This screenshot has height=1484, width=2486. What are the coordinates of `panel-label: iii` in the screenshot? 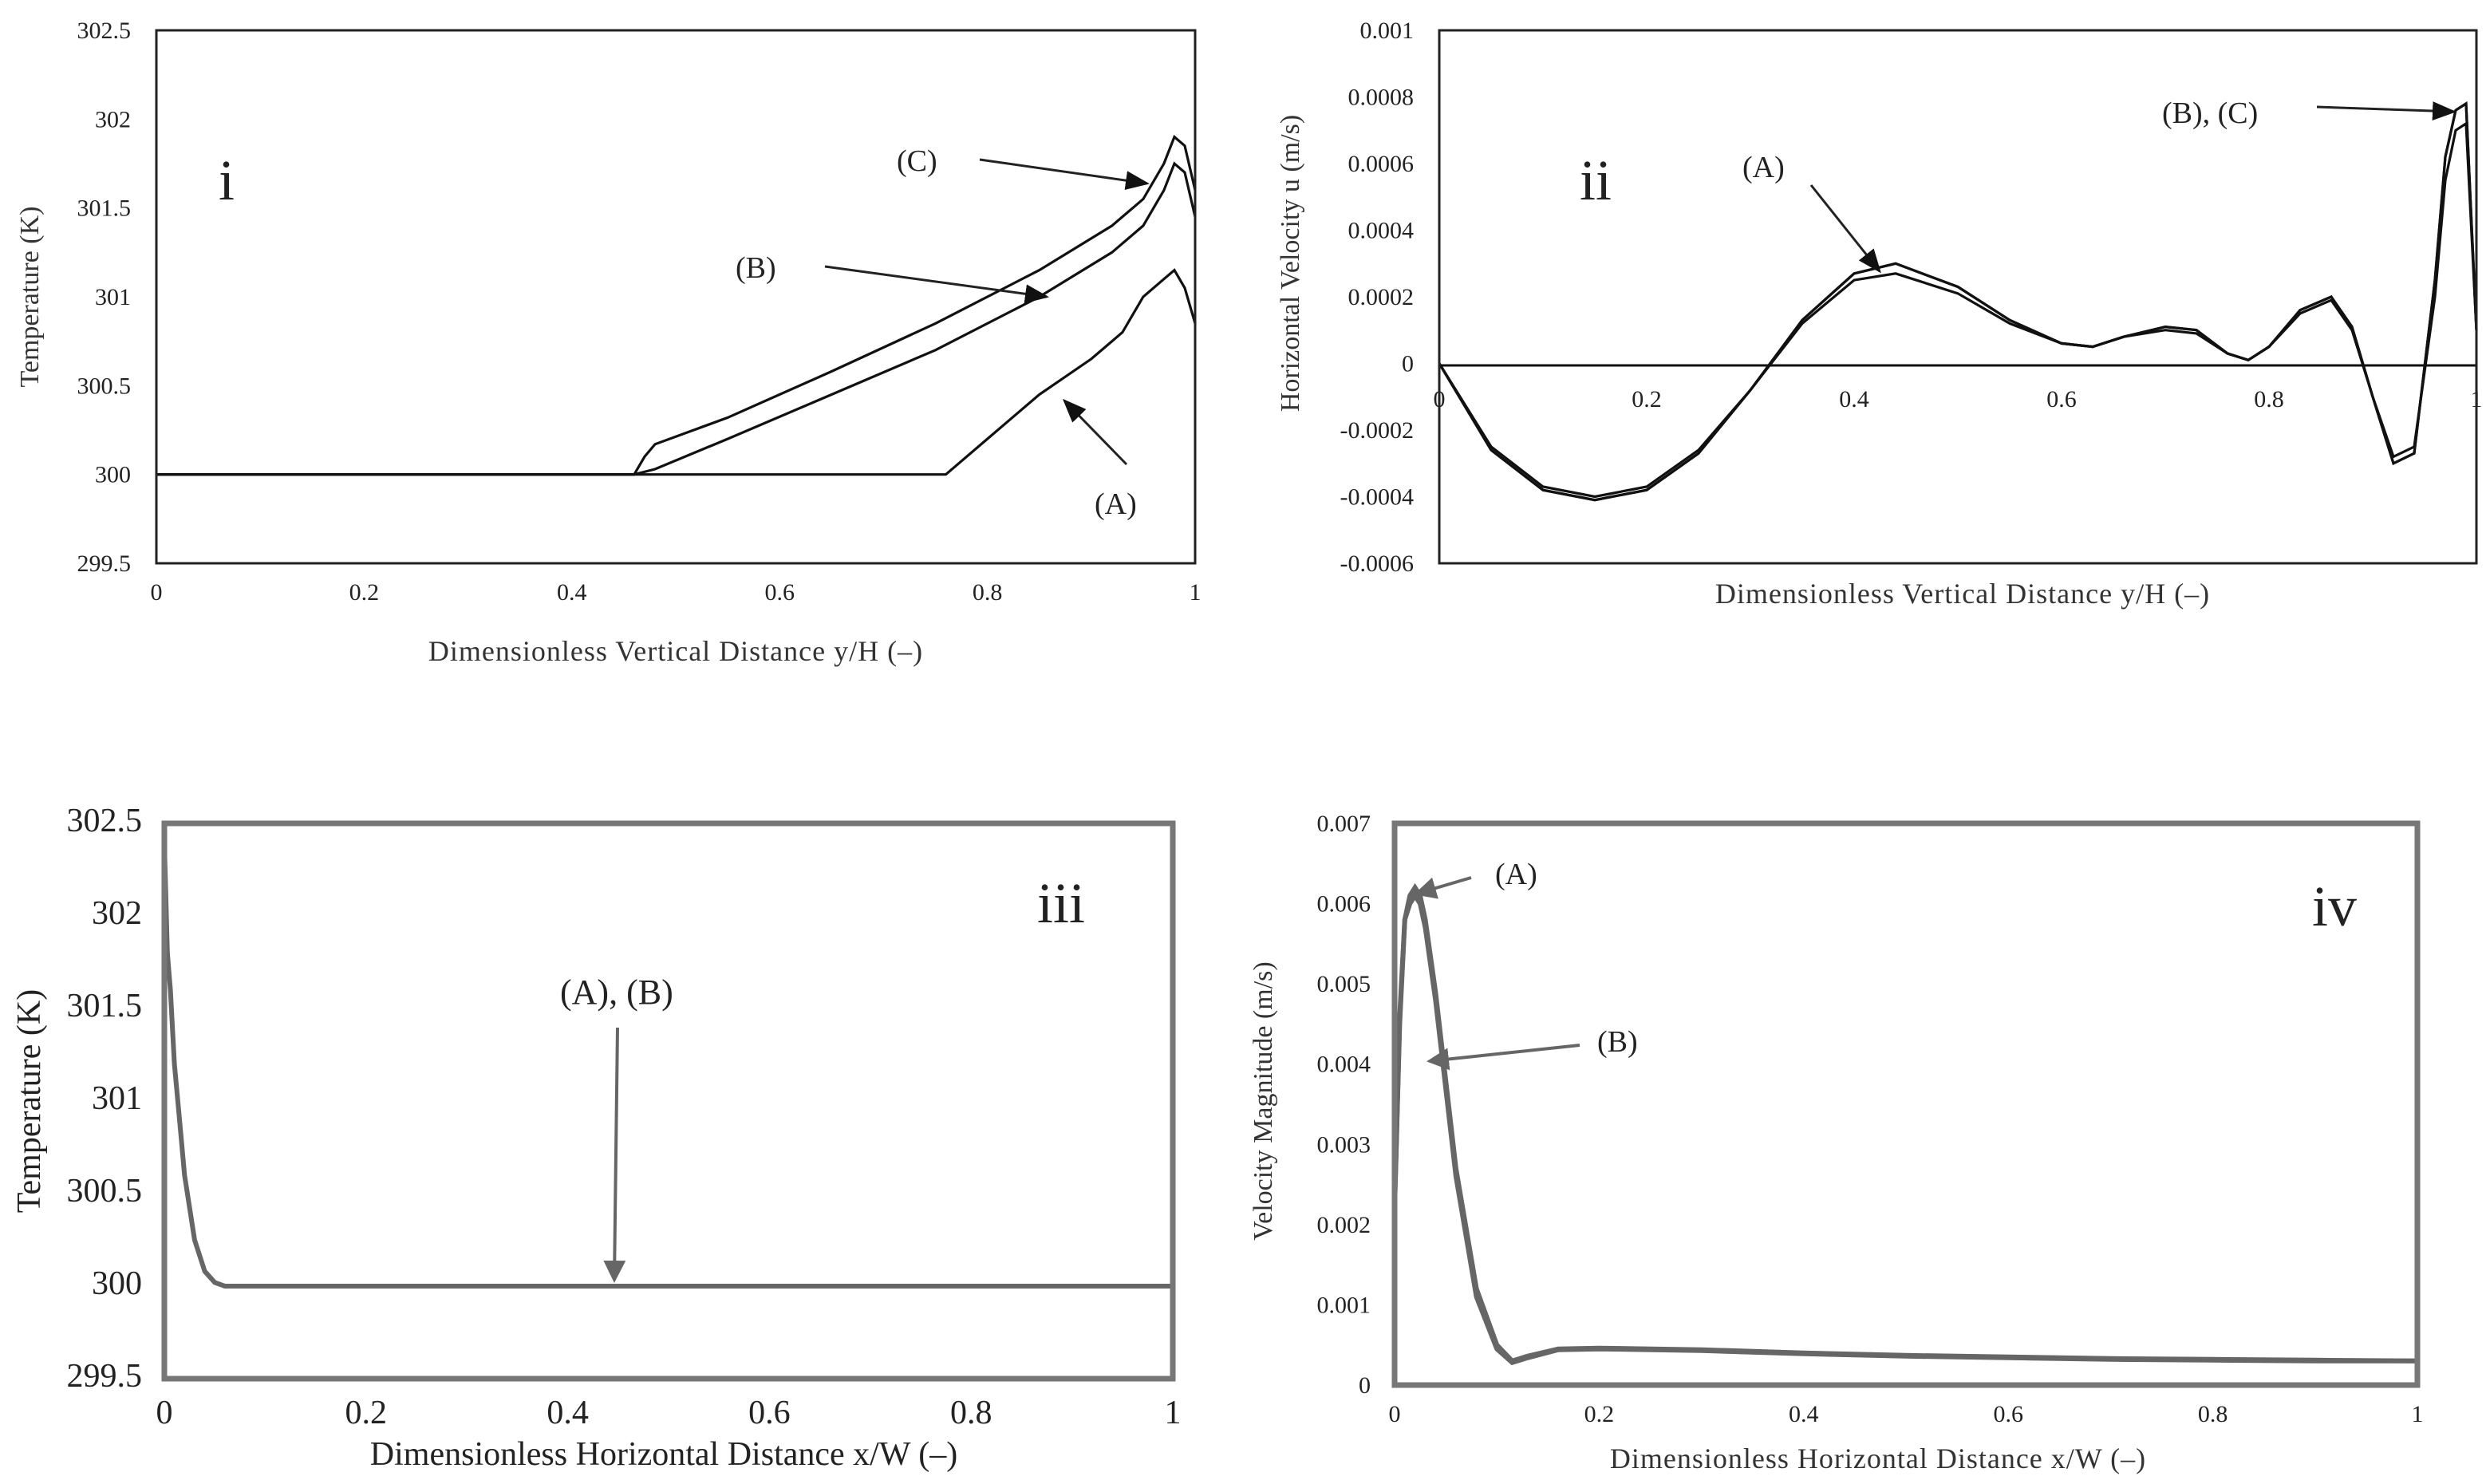 It's located at (1061, 903).